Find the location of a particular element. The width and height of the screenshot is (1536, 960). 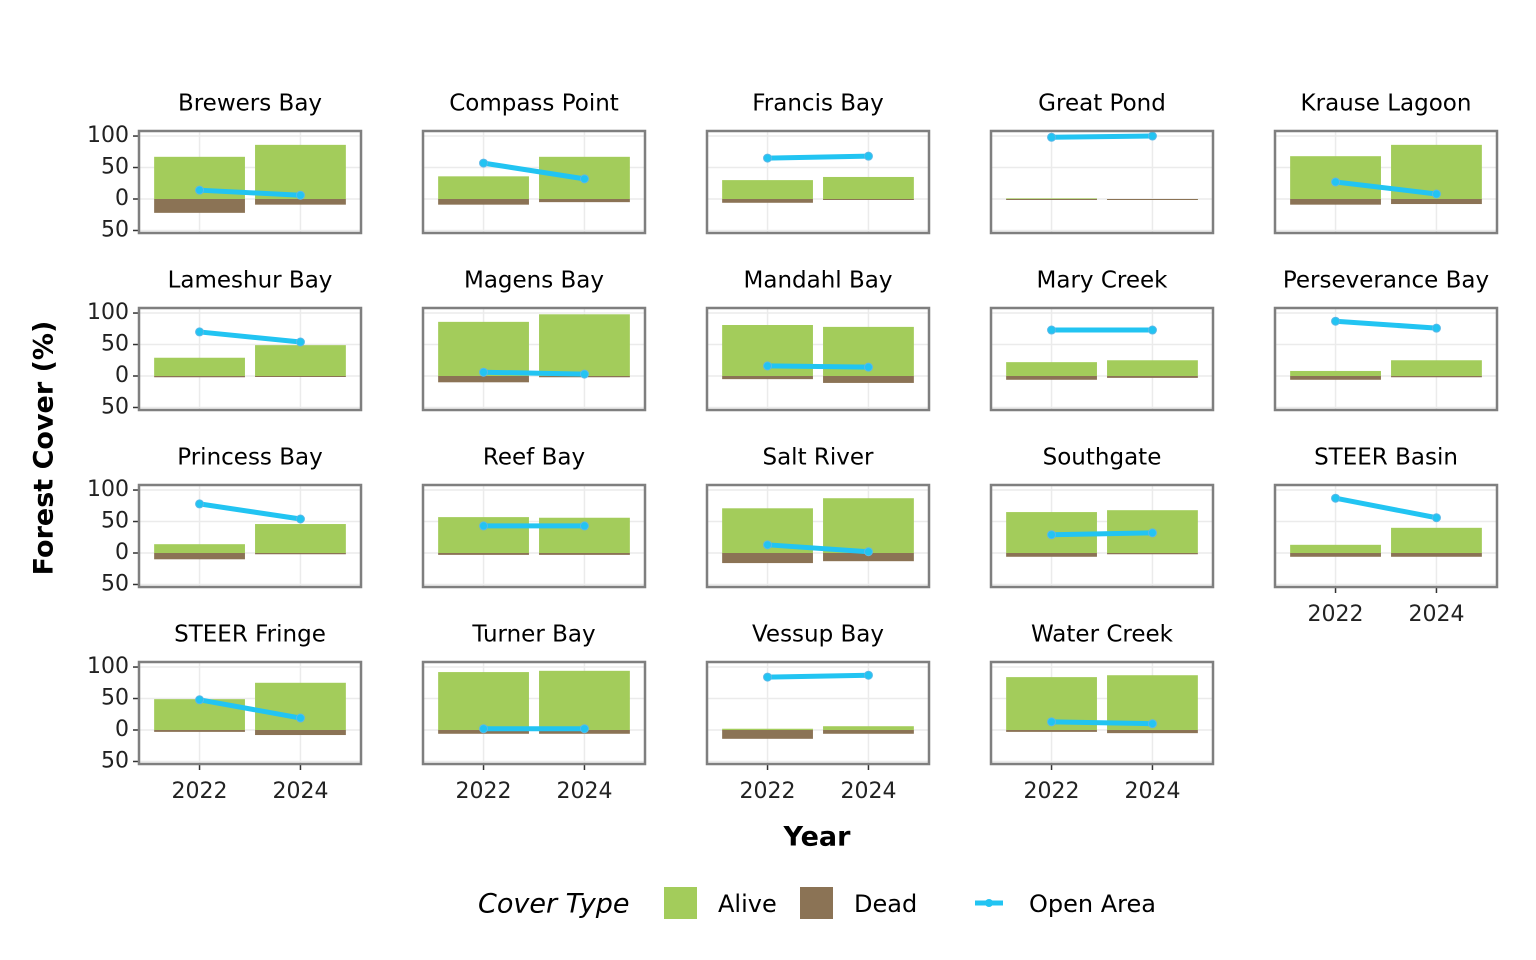

facet-title: Krause Lagoon is located at coordinates (1386, 104).